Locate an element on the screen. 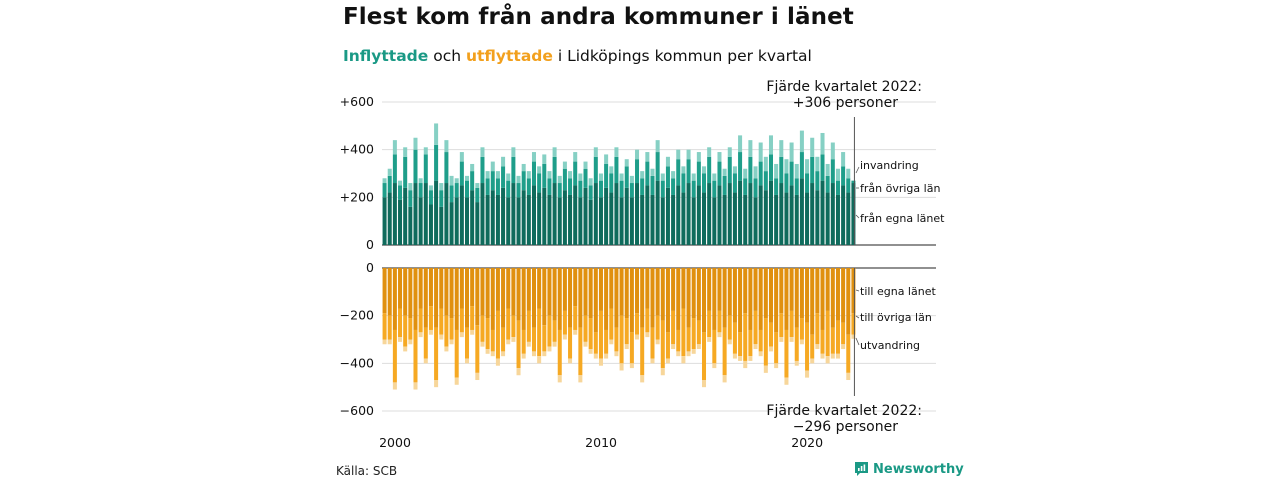 The height and width of the screenshot is (480, 1280). y-tick-bottom-600: −600 is located at coordinates (357, 410).